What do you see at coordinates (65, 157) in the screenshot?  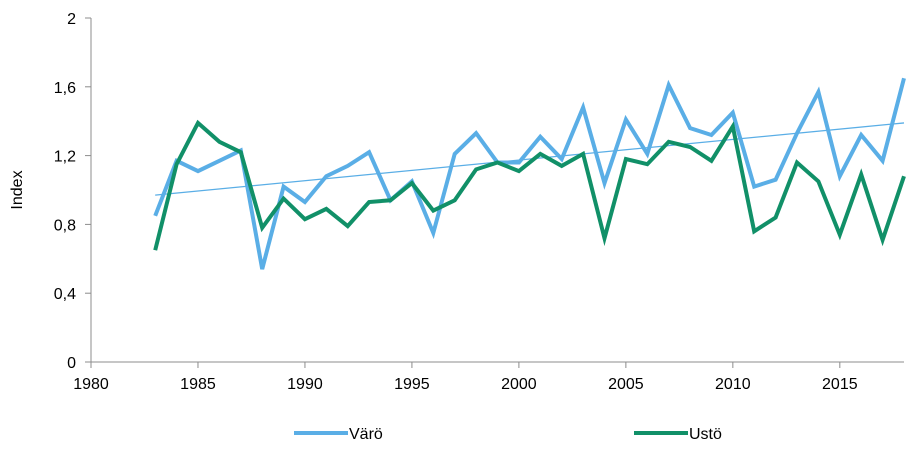 I see `y-tick-label: 1,2` at bounding box center [65, 157].